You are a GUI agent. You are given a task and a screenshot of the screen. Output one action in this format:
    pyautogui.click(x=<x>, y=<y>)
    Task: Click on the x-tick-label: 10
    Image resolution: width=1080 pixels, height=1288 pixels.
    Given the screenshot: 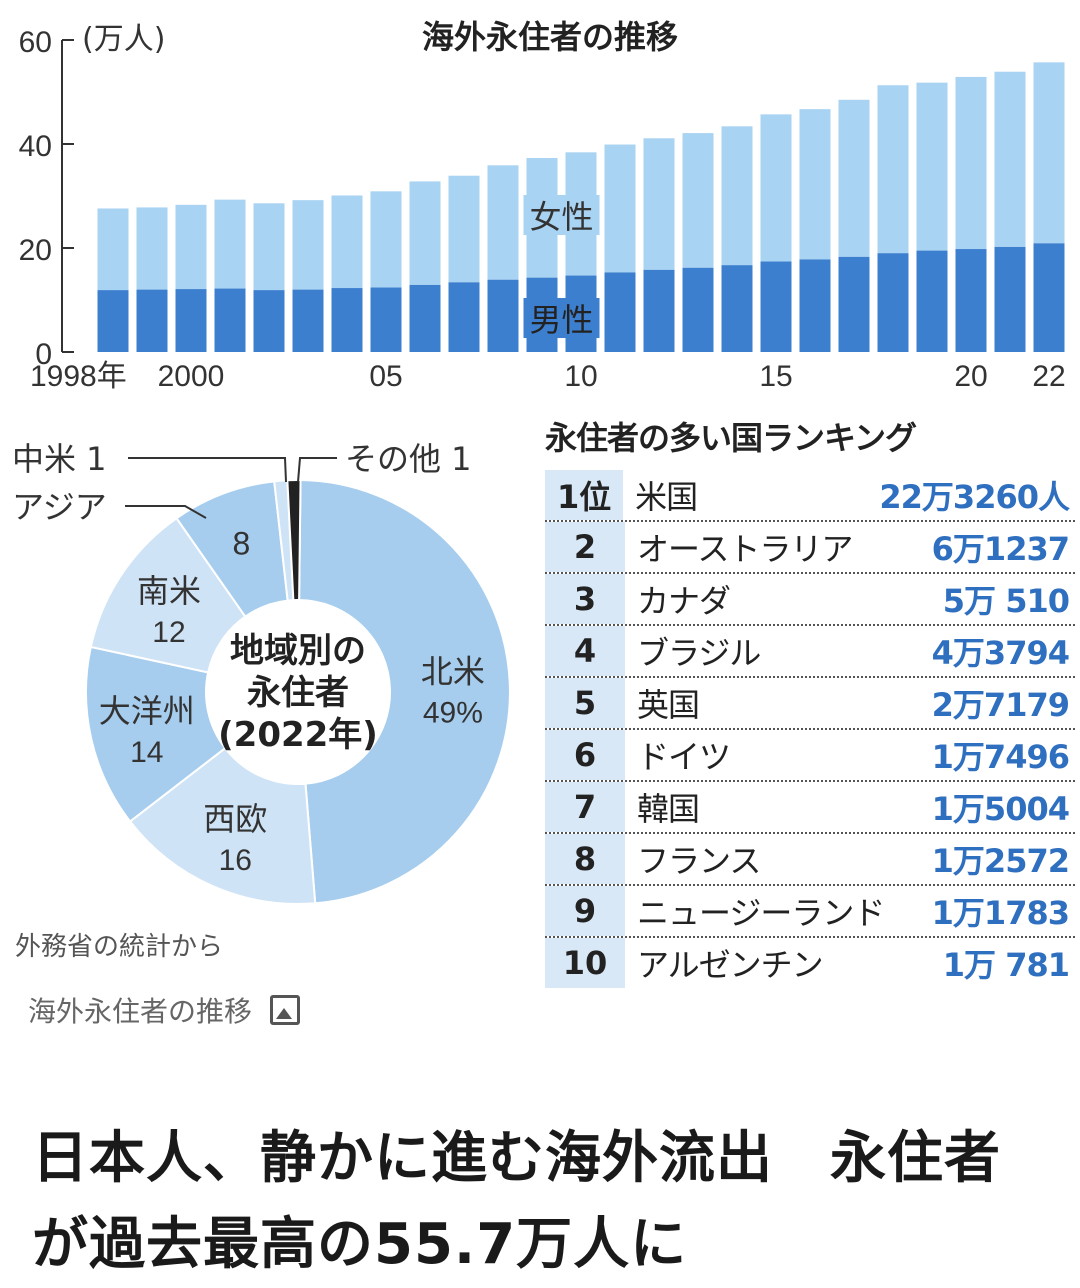 What is the action you would take?
    pyautogui.click(x=580, y=376)
    